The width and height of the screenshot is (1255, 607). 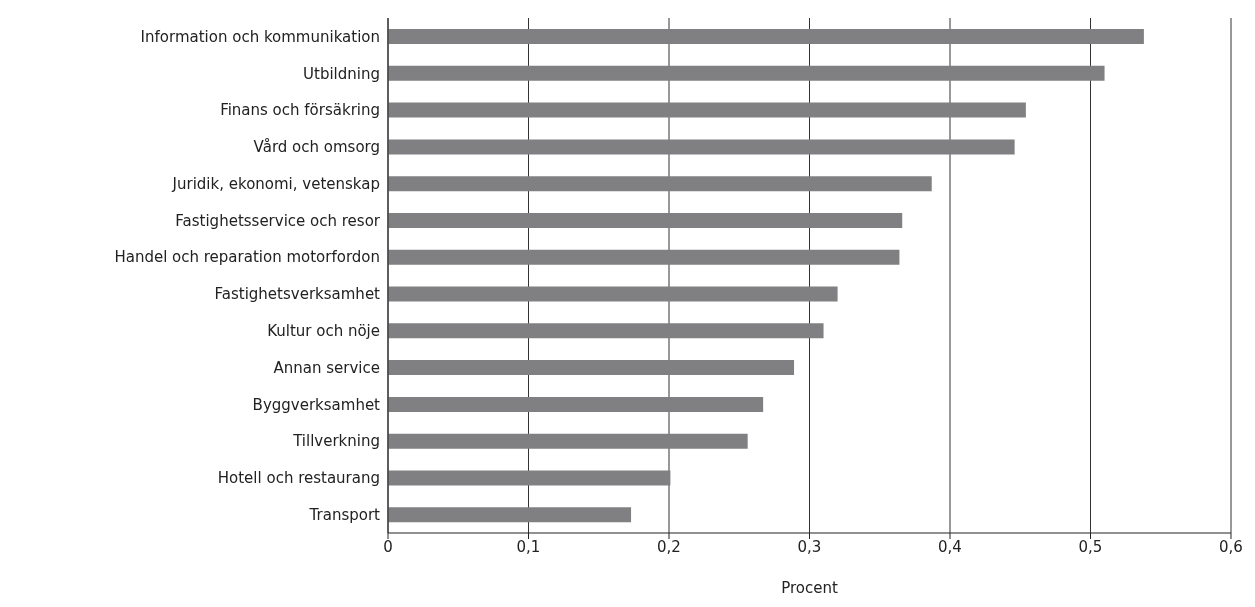 What do you see at coordinates (300, 110) in the screenshot?
I see `y-tick-label: Finans och försäkring` at bounding box center [300, 110].